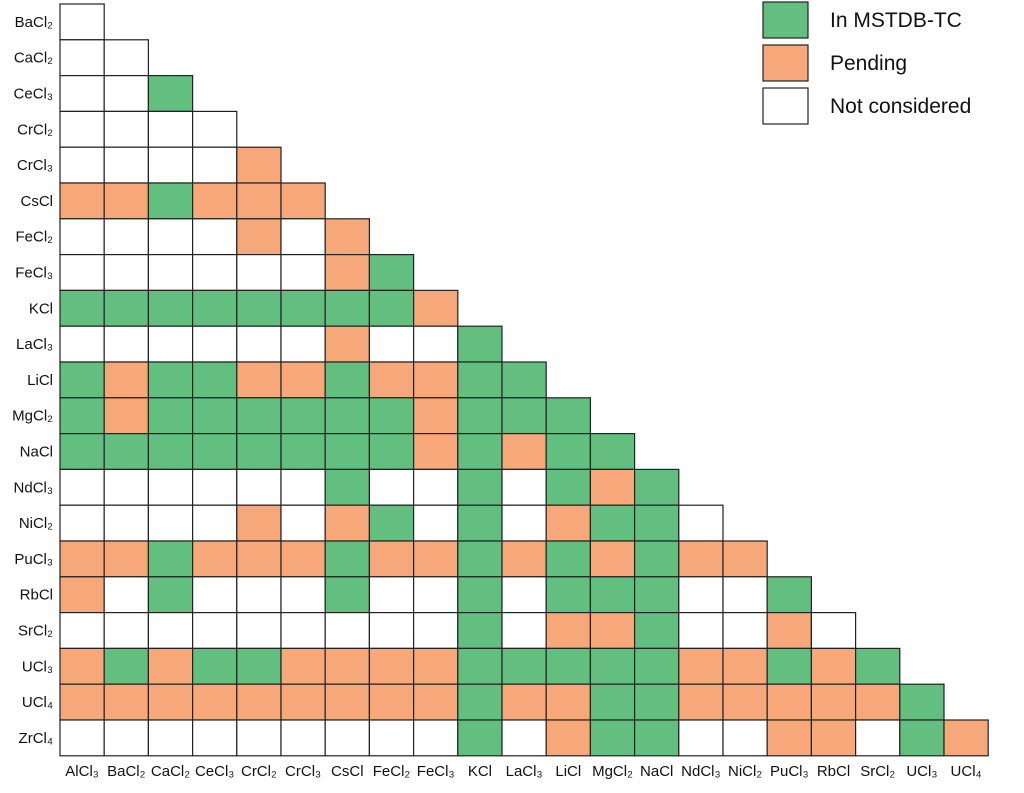 This screenshot has height=793, width=1024. I want to click on column-label: LiCl, so click(568, 771).